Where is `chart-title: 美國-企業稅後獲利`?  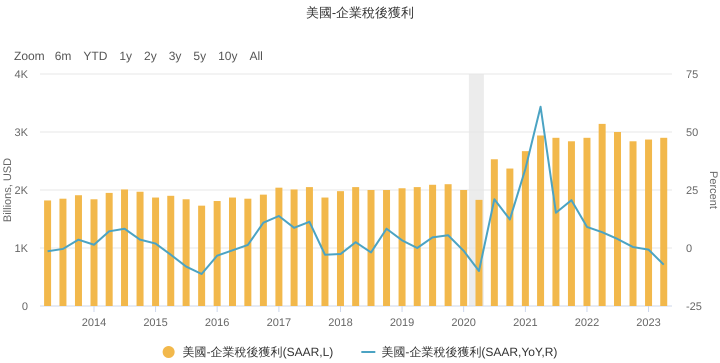 chart-title: 美國-企業稅後獲利 is located at coordinates (360, 12).